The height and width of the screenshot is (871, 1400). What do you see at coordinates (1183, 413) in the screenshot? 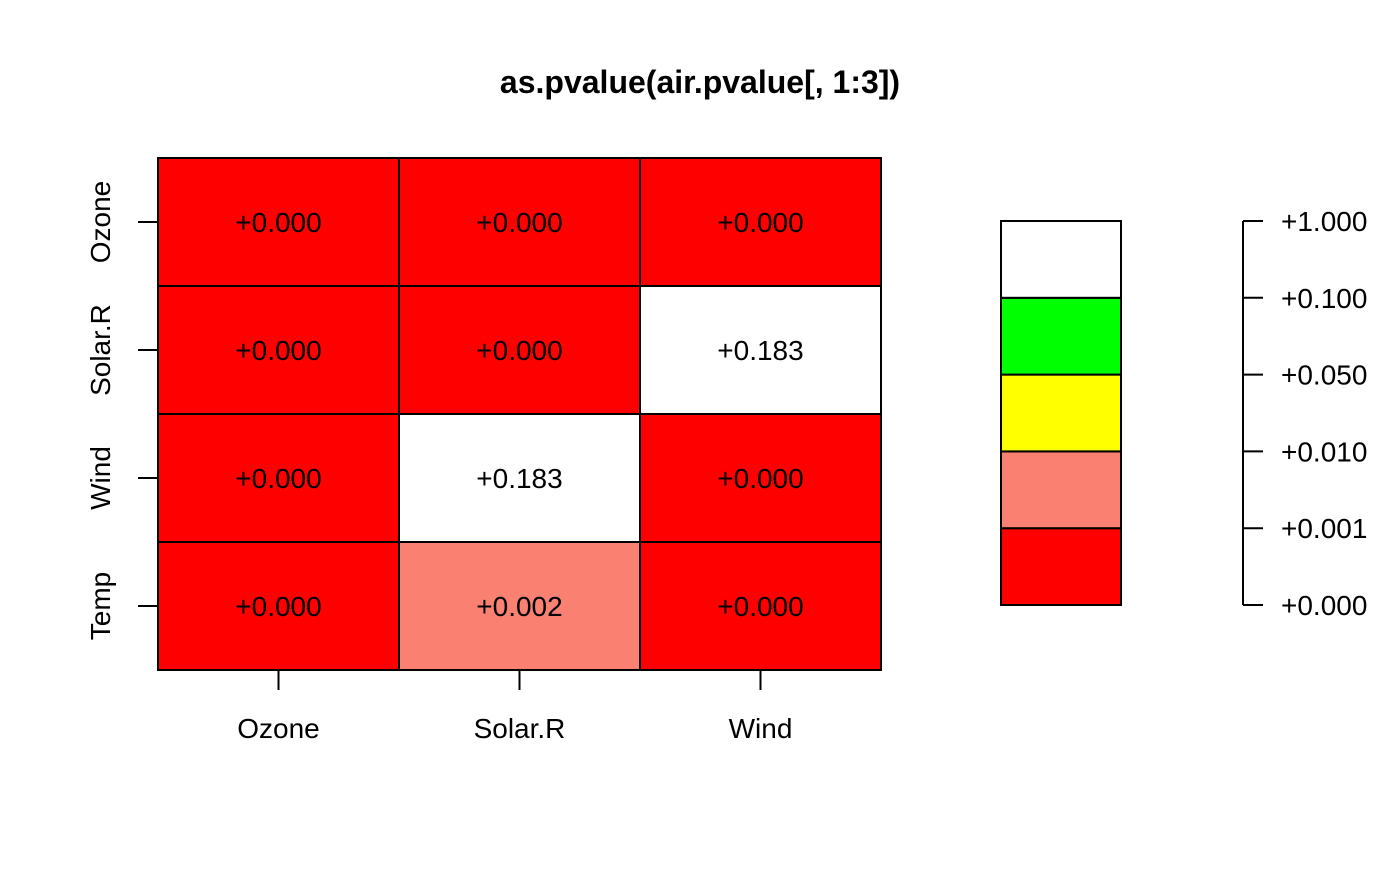
I see `color-legend: +0.000 +0.001 +0.010 +0.050 +0.100 +1.000` at bounding box center [1183, 413].